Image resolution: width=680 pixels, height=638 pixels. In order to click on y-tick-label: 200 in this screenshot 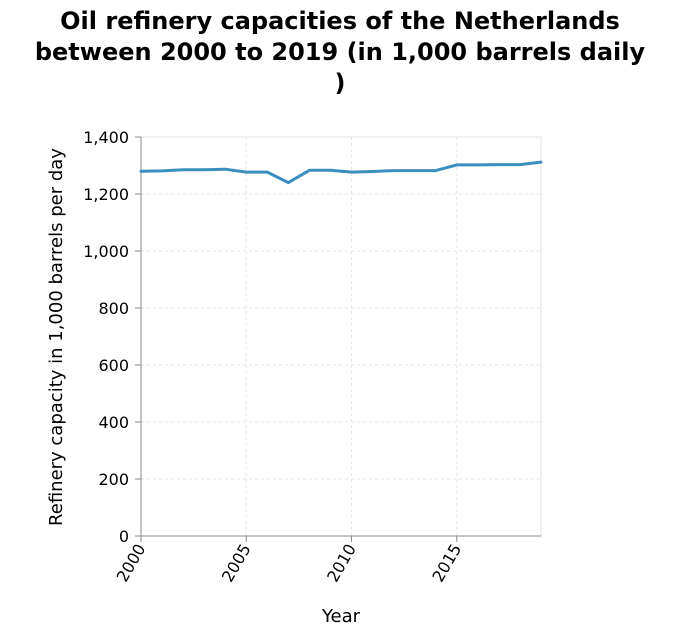, I will do `click(113, 479)`.